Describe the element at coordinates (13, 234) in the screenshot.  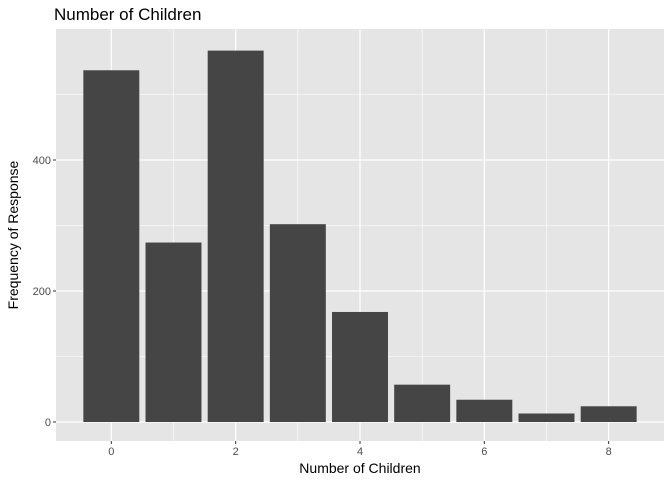
I see `y-axis-title: Frequency of Response` at that location.